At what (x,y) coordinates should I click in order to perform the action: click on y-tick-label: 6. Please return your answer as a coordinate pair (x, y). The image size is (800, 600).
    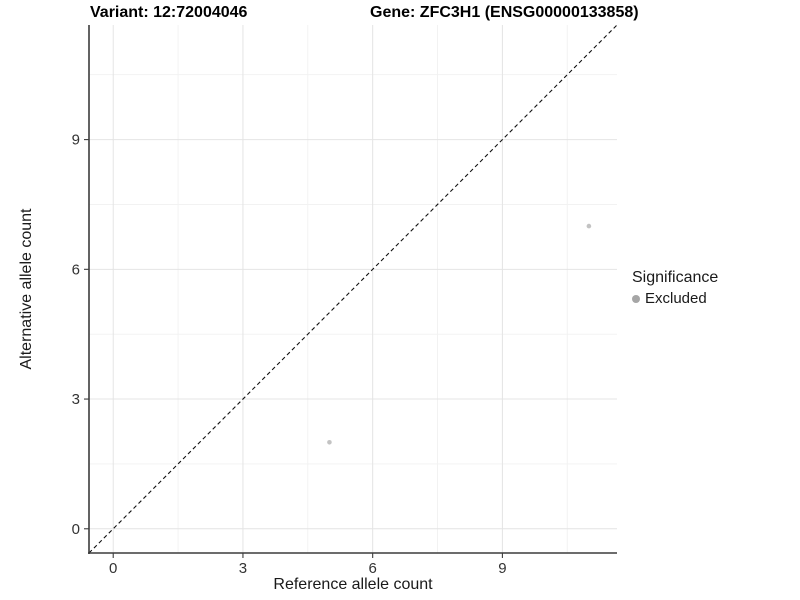
    Looking at the image, I should click on (76, 269).